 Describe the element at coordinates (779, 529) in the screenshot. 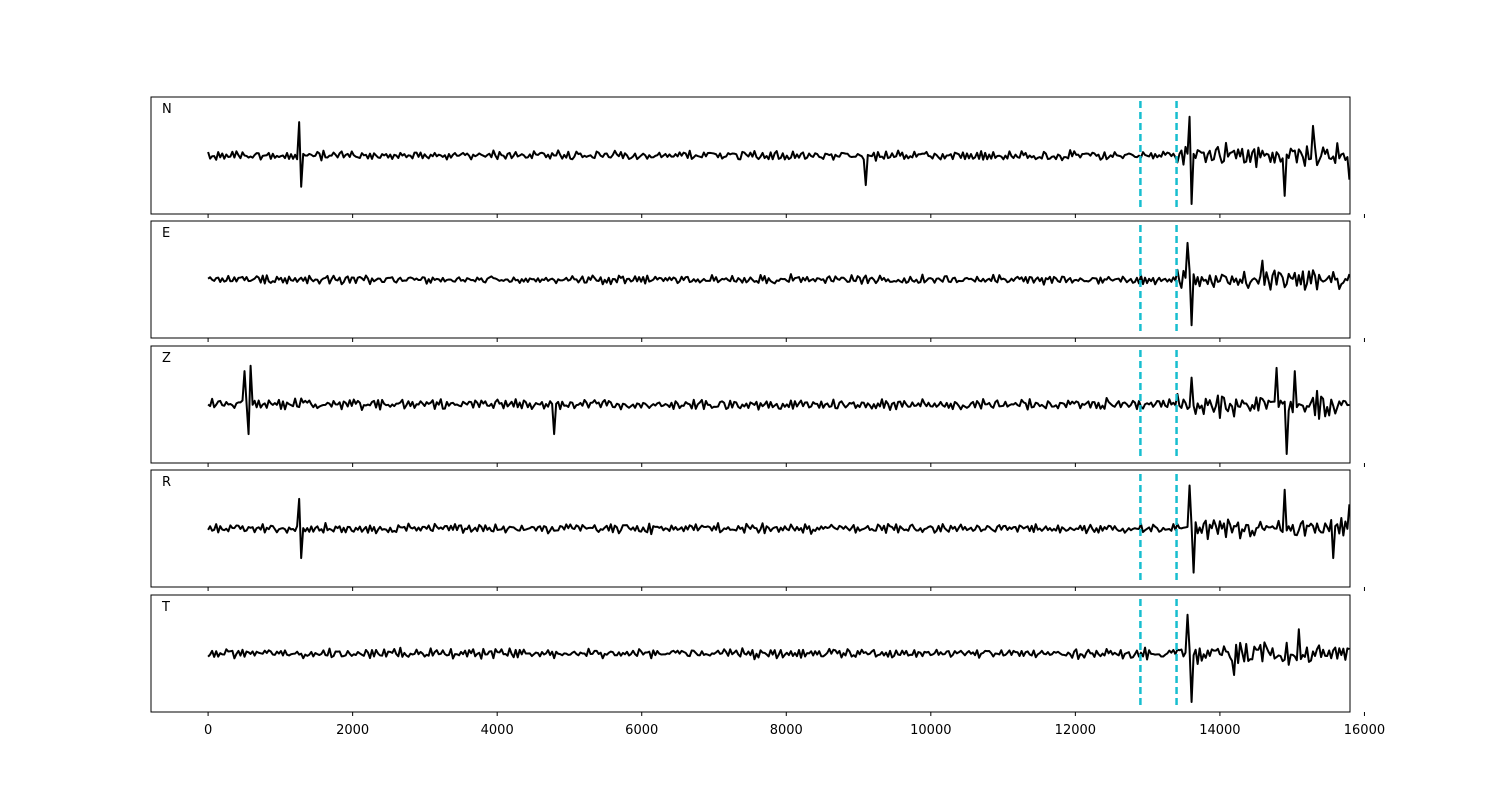

I see `waveform-r` at that location.